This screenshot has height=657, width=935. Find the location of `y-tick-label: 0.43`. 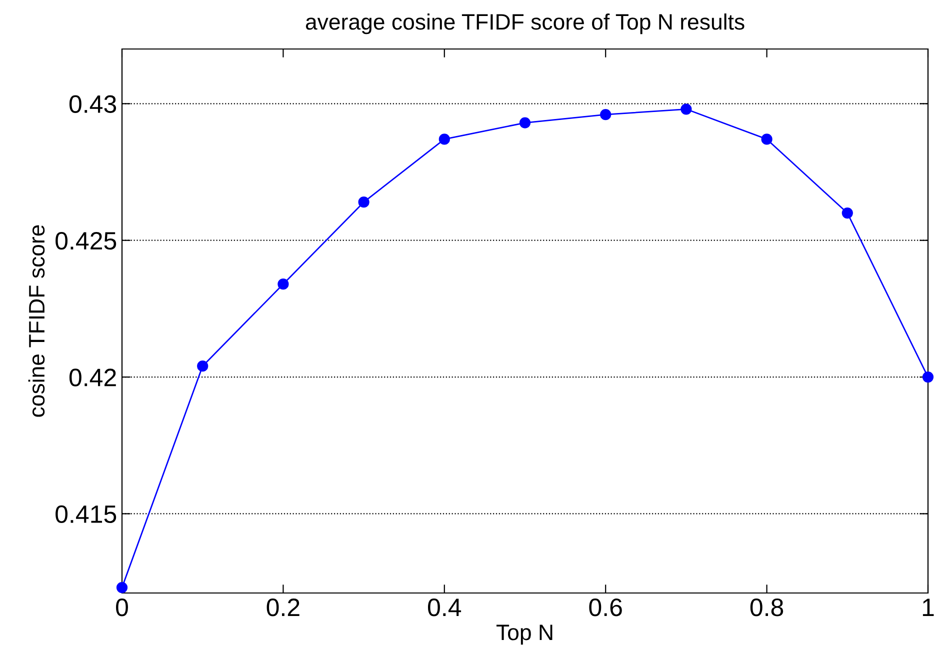

y-tick-label: 0.43 is located at coordinates (92, 104).